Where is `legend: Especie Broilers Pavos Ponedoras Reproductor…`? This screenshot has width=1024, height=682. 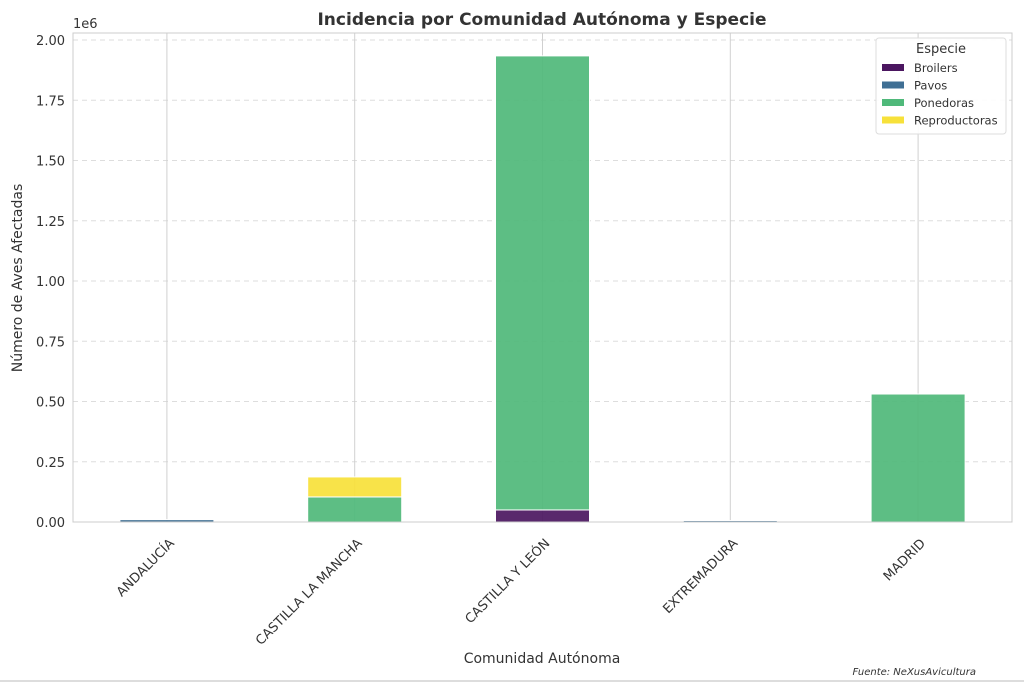
legend: Especie Broilers Pavos Ponedoras Reproductor… is located at coordinates (941, 86).